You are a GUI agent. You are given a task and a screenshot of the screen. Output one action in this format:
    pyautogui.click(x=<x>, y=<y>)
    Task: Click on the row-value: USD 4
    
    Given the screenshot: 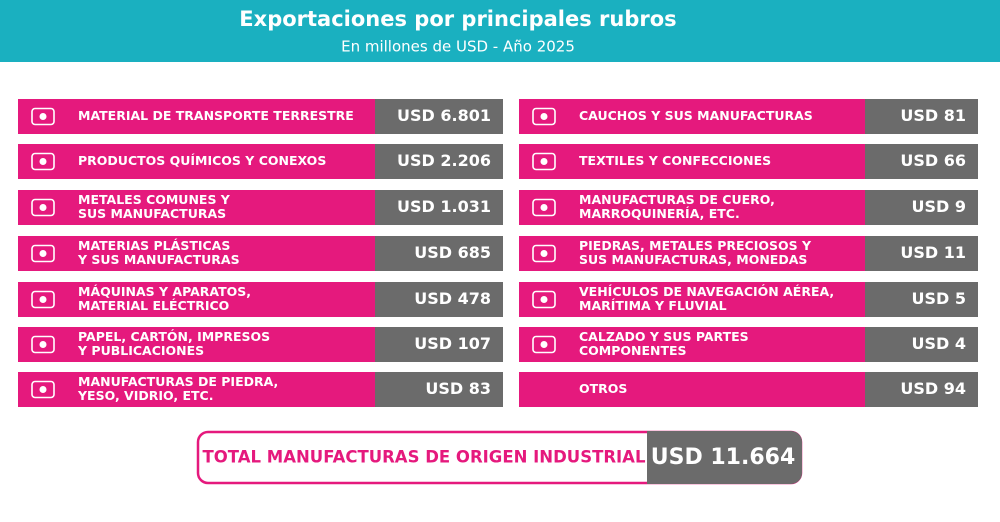 What is the action you would take?
    pyautogui.click(x=939, y=343)
    